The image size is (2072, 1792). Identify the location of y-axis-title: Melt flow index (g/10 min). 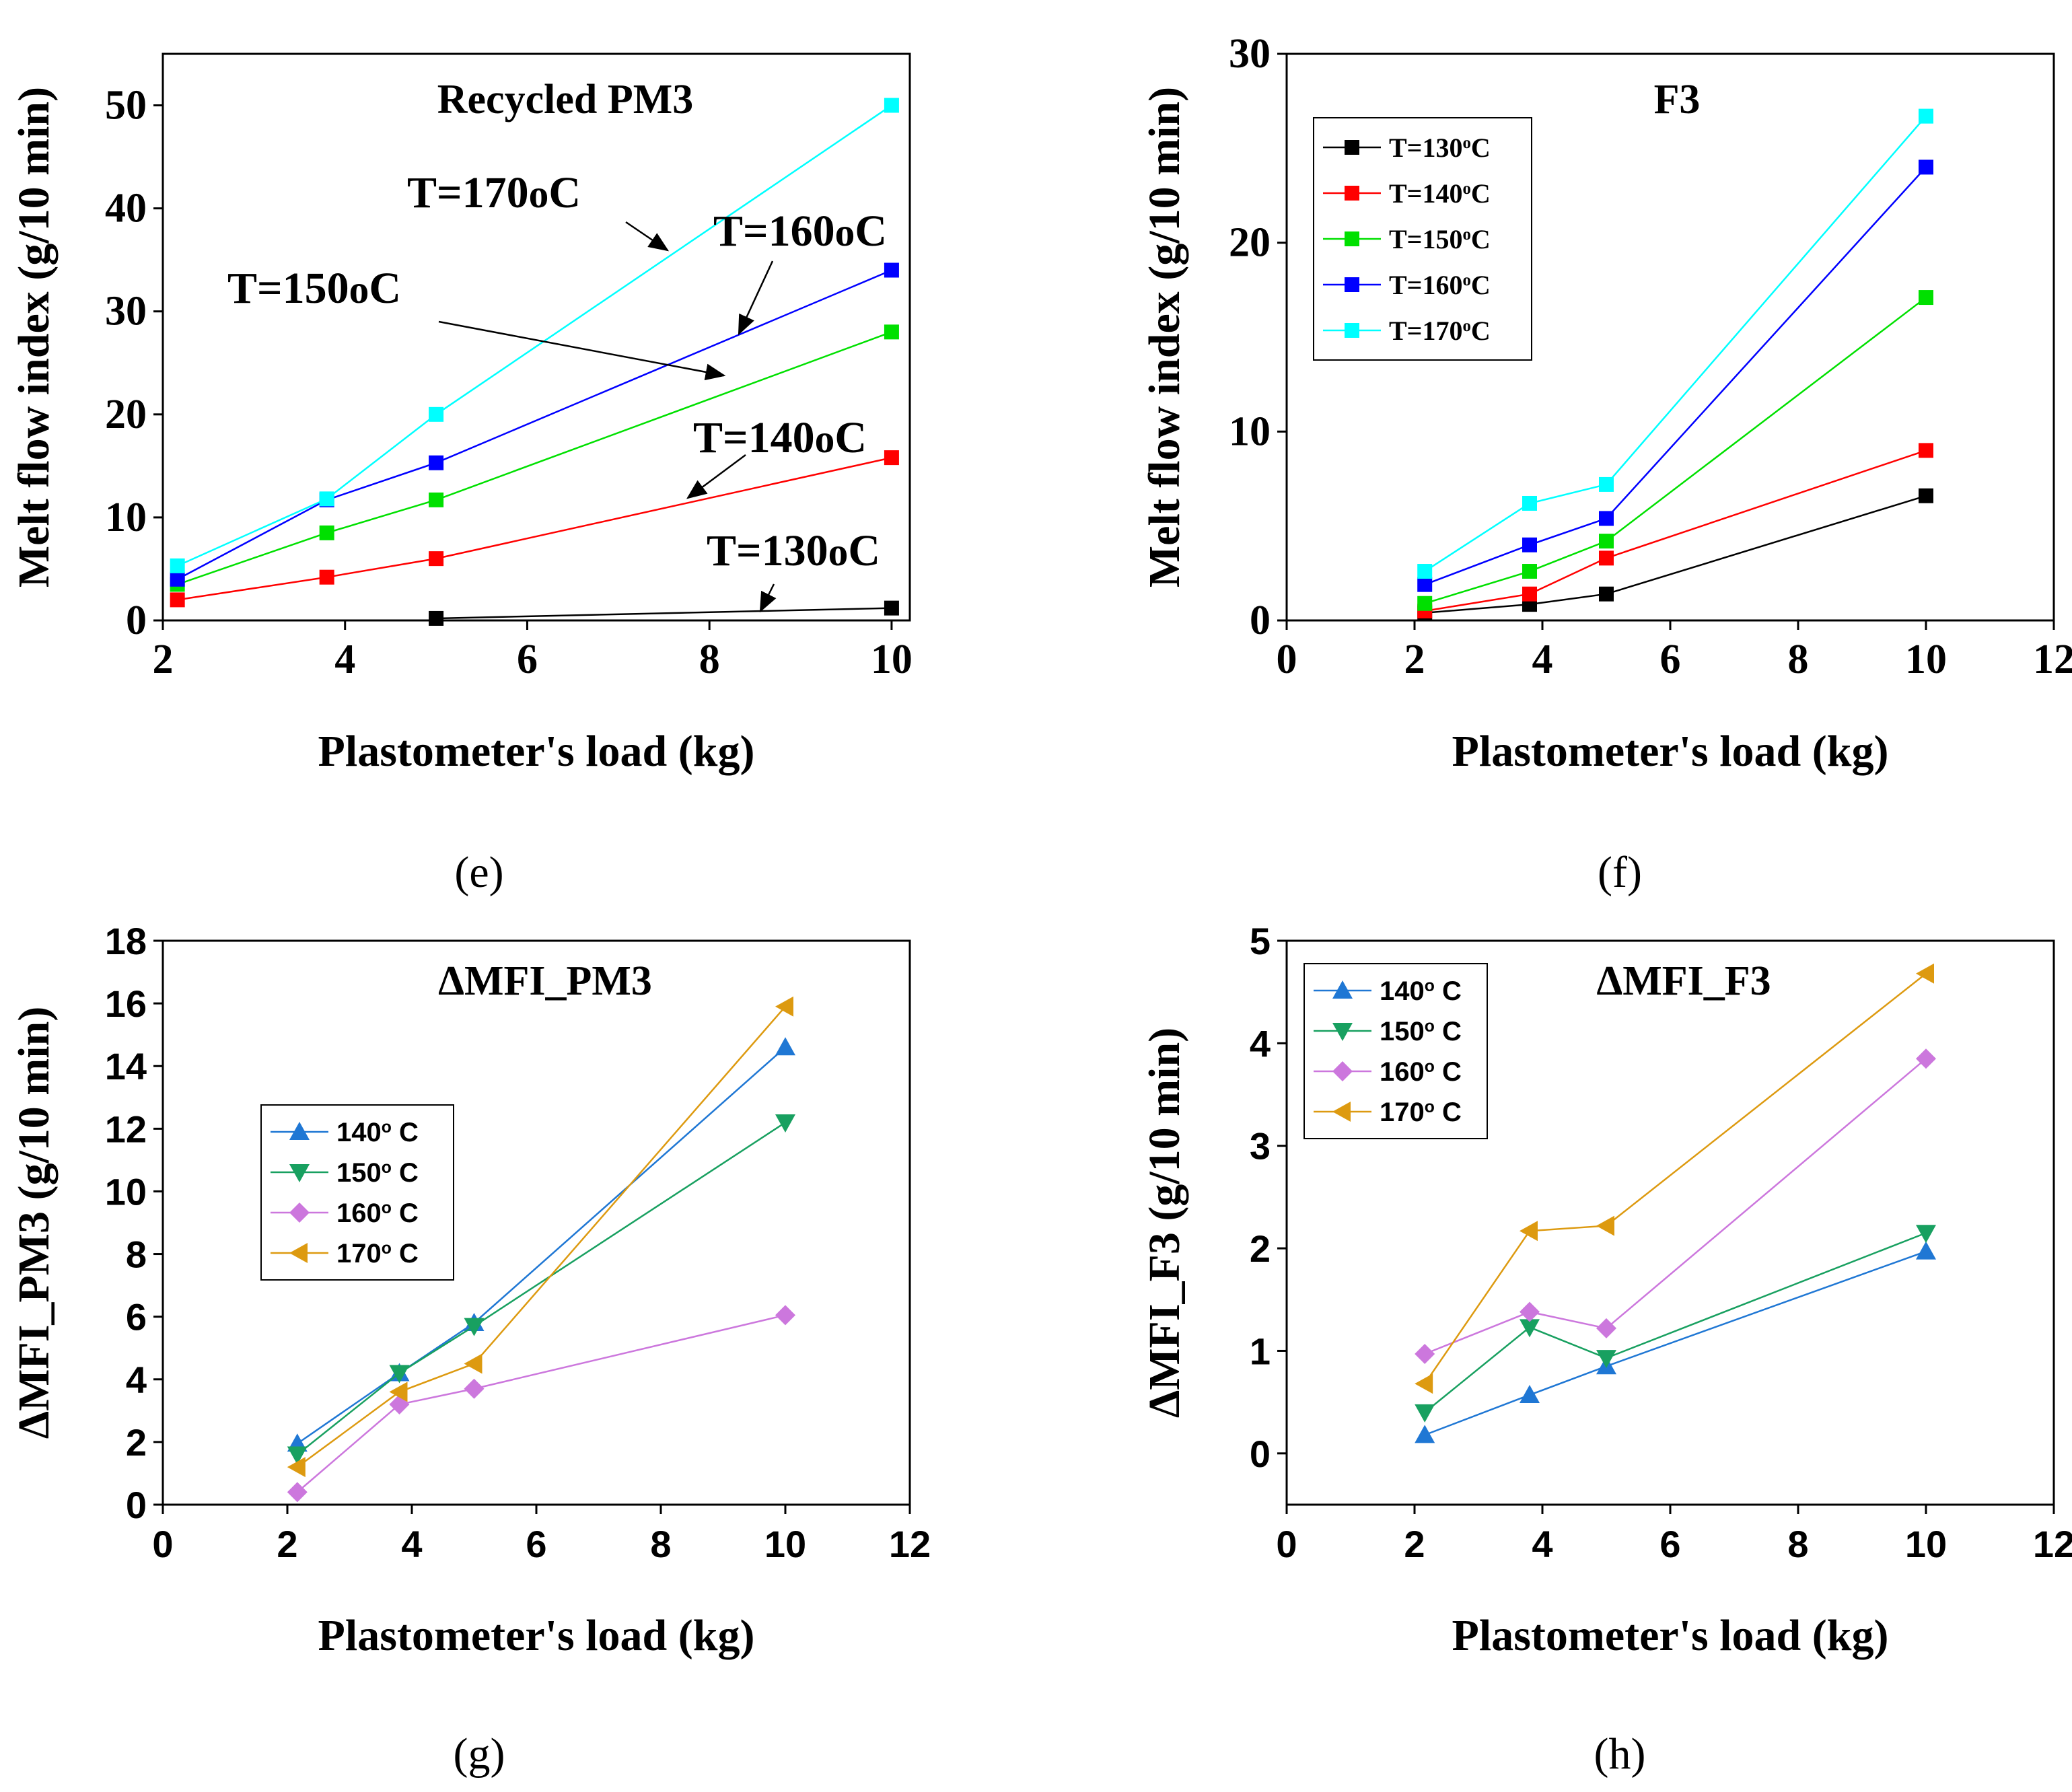
(34, 337).